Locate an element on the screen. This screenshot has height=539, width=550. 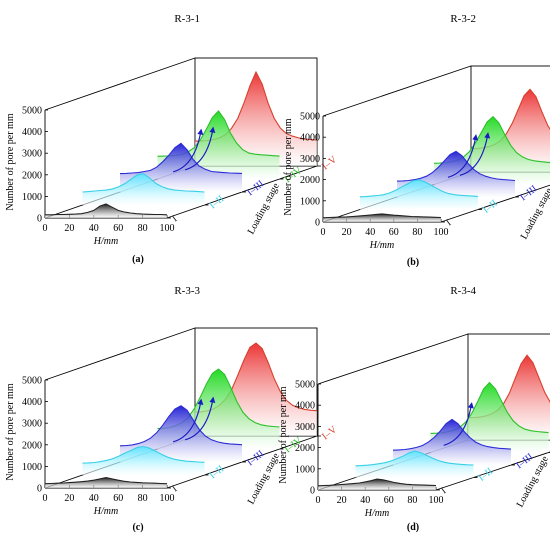
stage-label: I–V is located at coordinates (330, 433).